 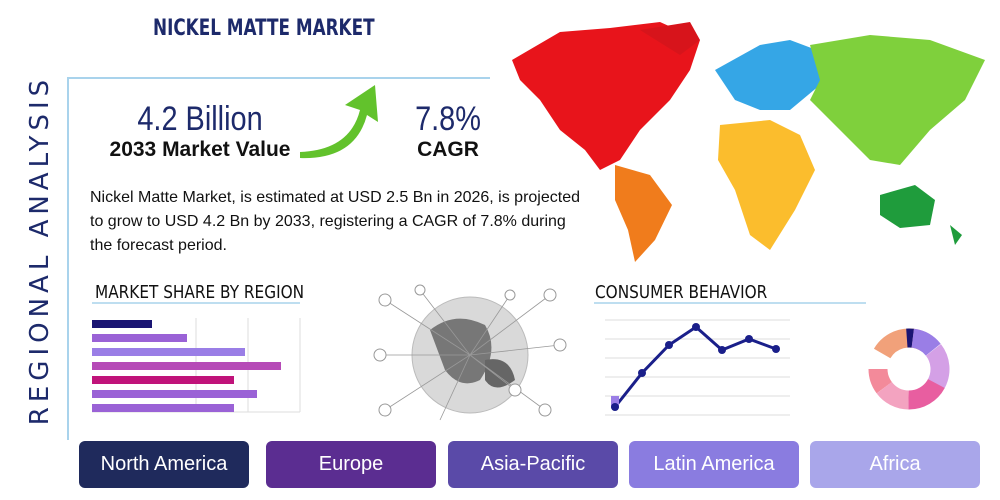 I want to click on bar-graphic, so click(x=196, y=365).